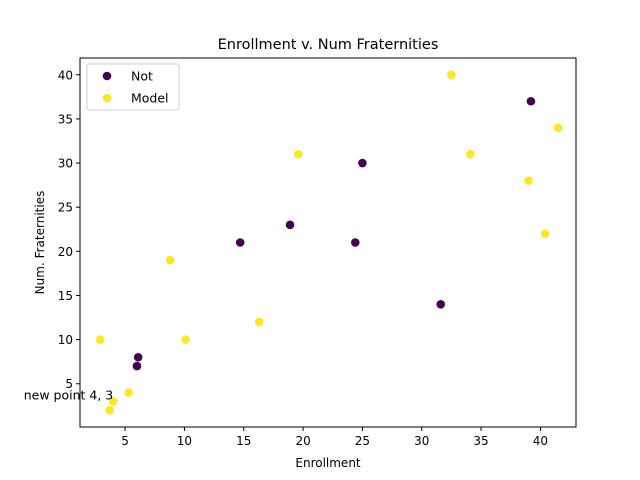 The width and height of the screenshot is (640, 480). I want to click on x-tick-label: 40, so click(540, 441).